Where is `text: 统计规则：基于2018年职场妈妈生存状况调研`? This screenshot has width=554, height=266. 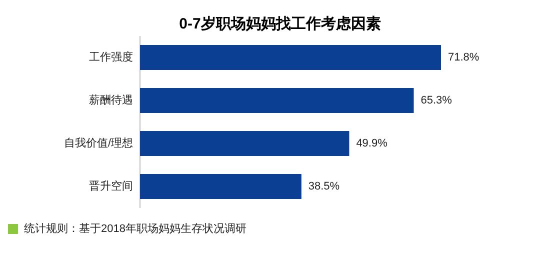 text: 统计规则：基于2018年职场妈妈生存状况调研 is located at coordinates (135, 228).